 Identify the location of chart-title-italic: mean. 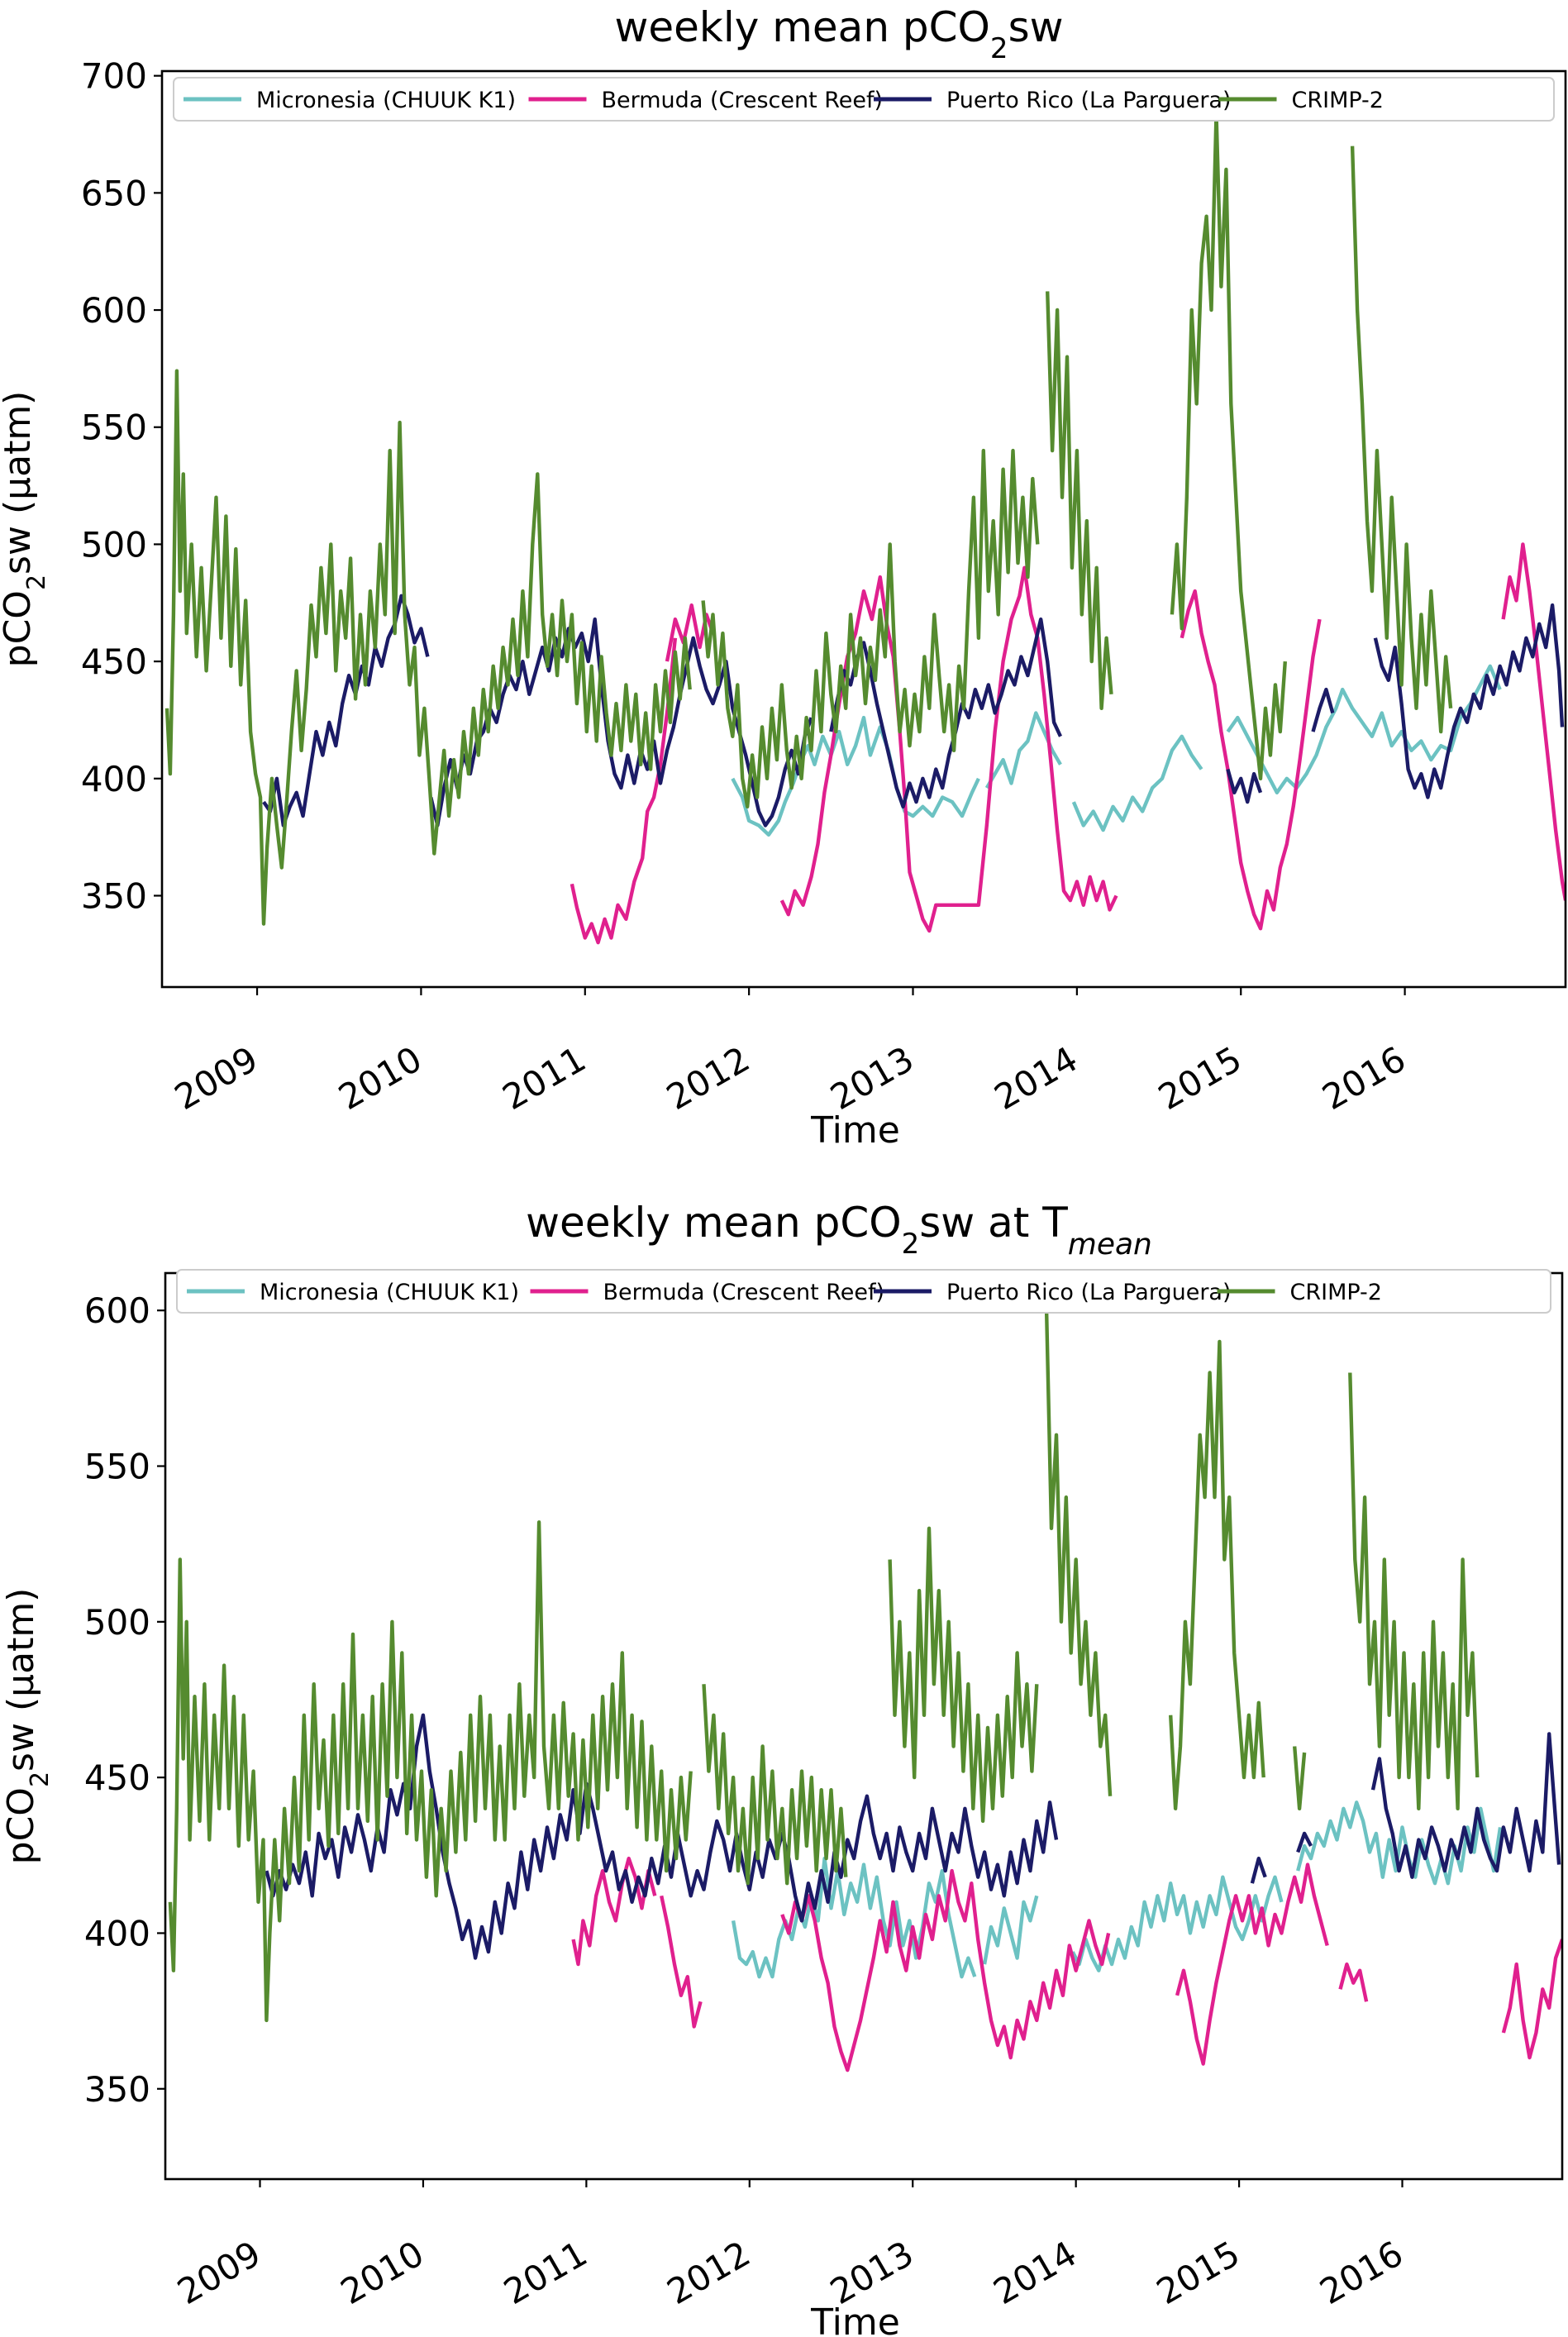
(1110, 1245).